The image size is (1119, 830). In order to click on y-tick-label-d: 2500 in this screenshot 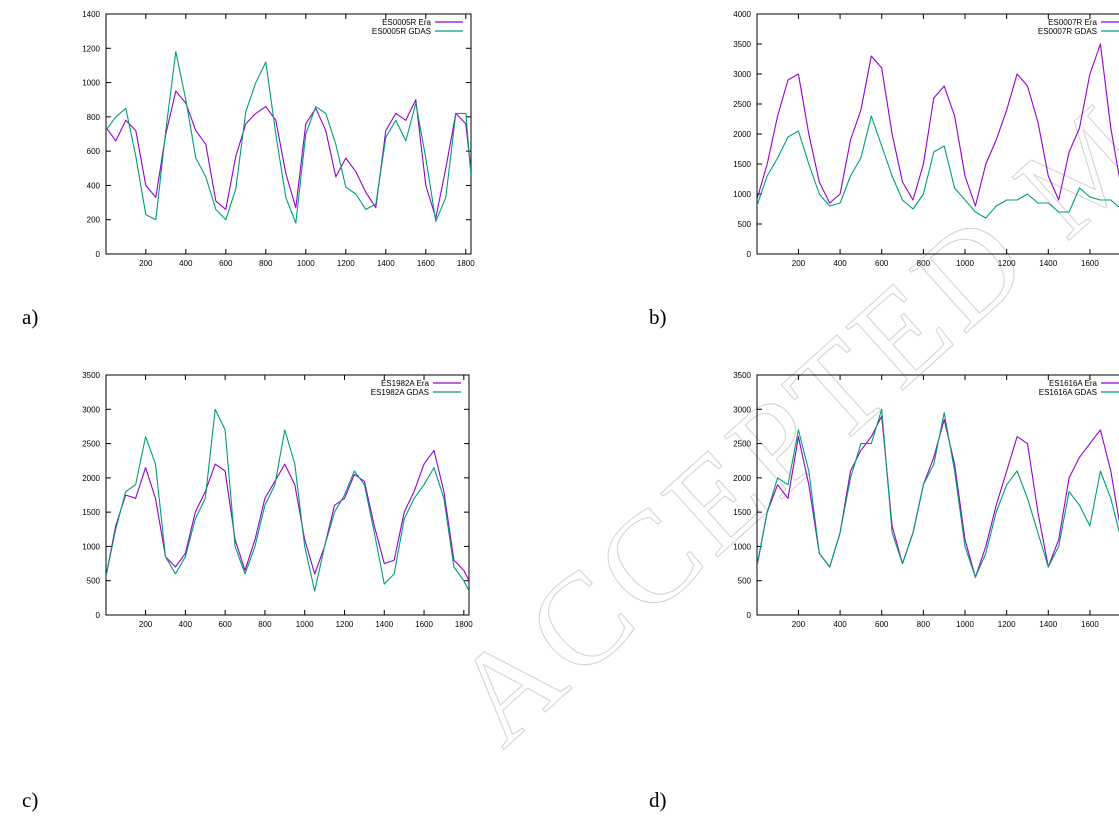, I will do `click(742, 444)`.